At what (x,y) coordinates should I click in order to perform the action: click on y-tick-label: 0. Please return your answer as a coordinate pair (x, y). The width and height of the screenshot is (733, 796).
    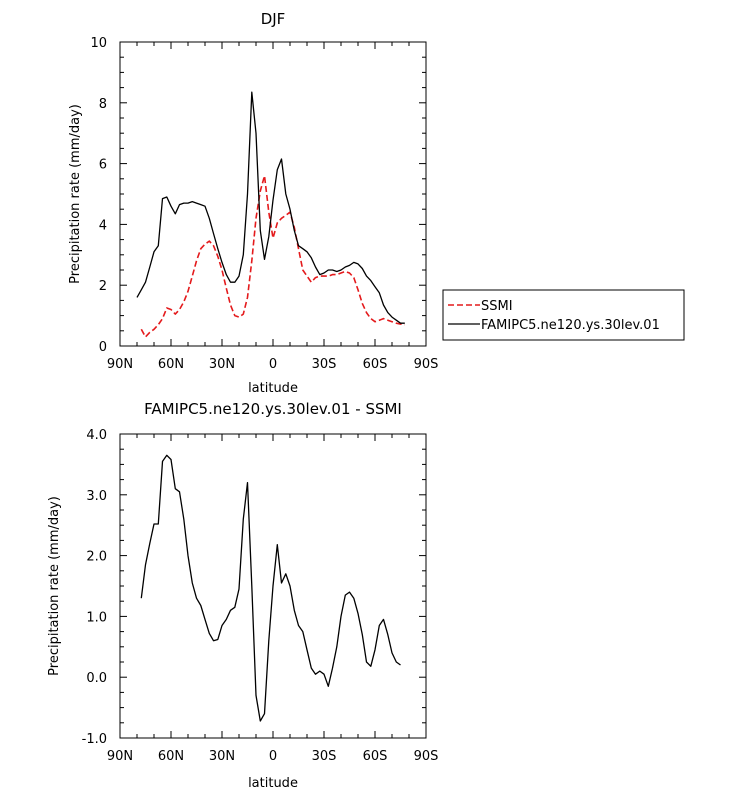
    Looking at the image, I should click on (103, 347).